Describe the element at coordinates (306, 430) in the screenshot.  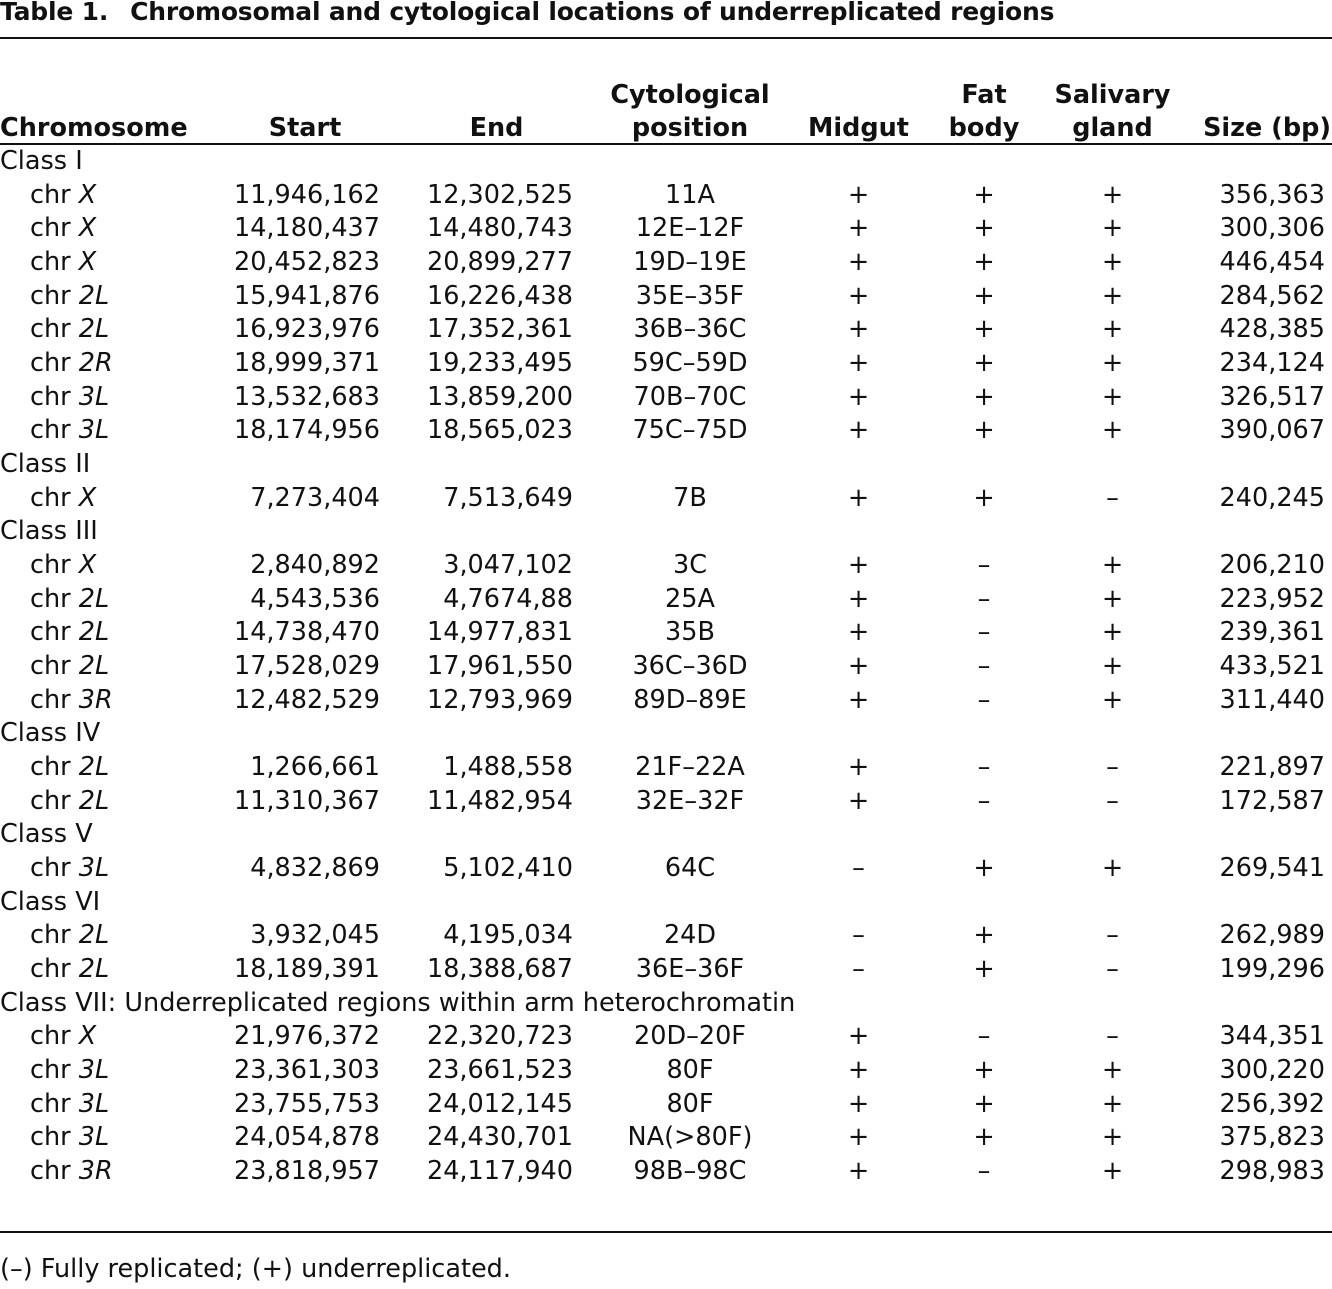
I see `cell-start: 18,174,956` at that location.